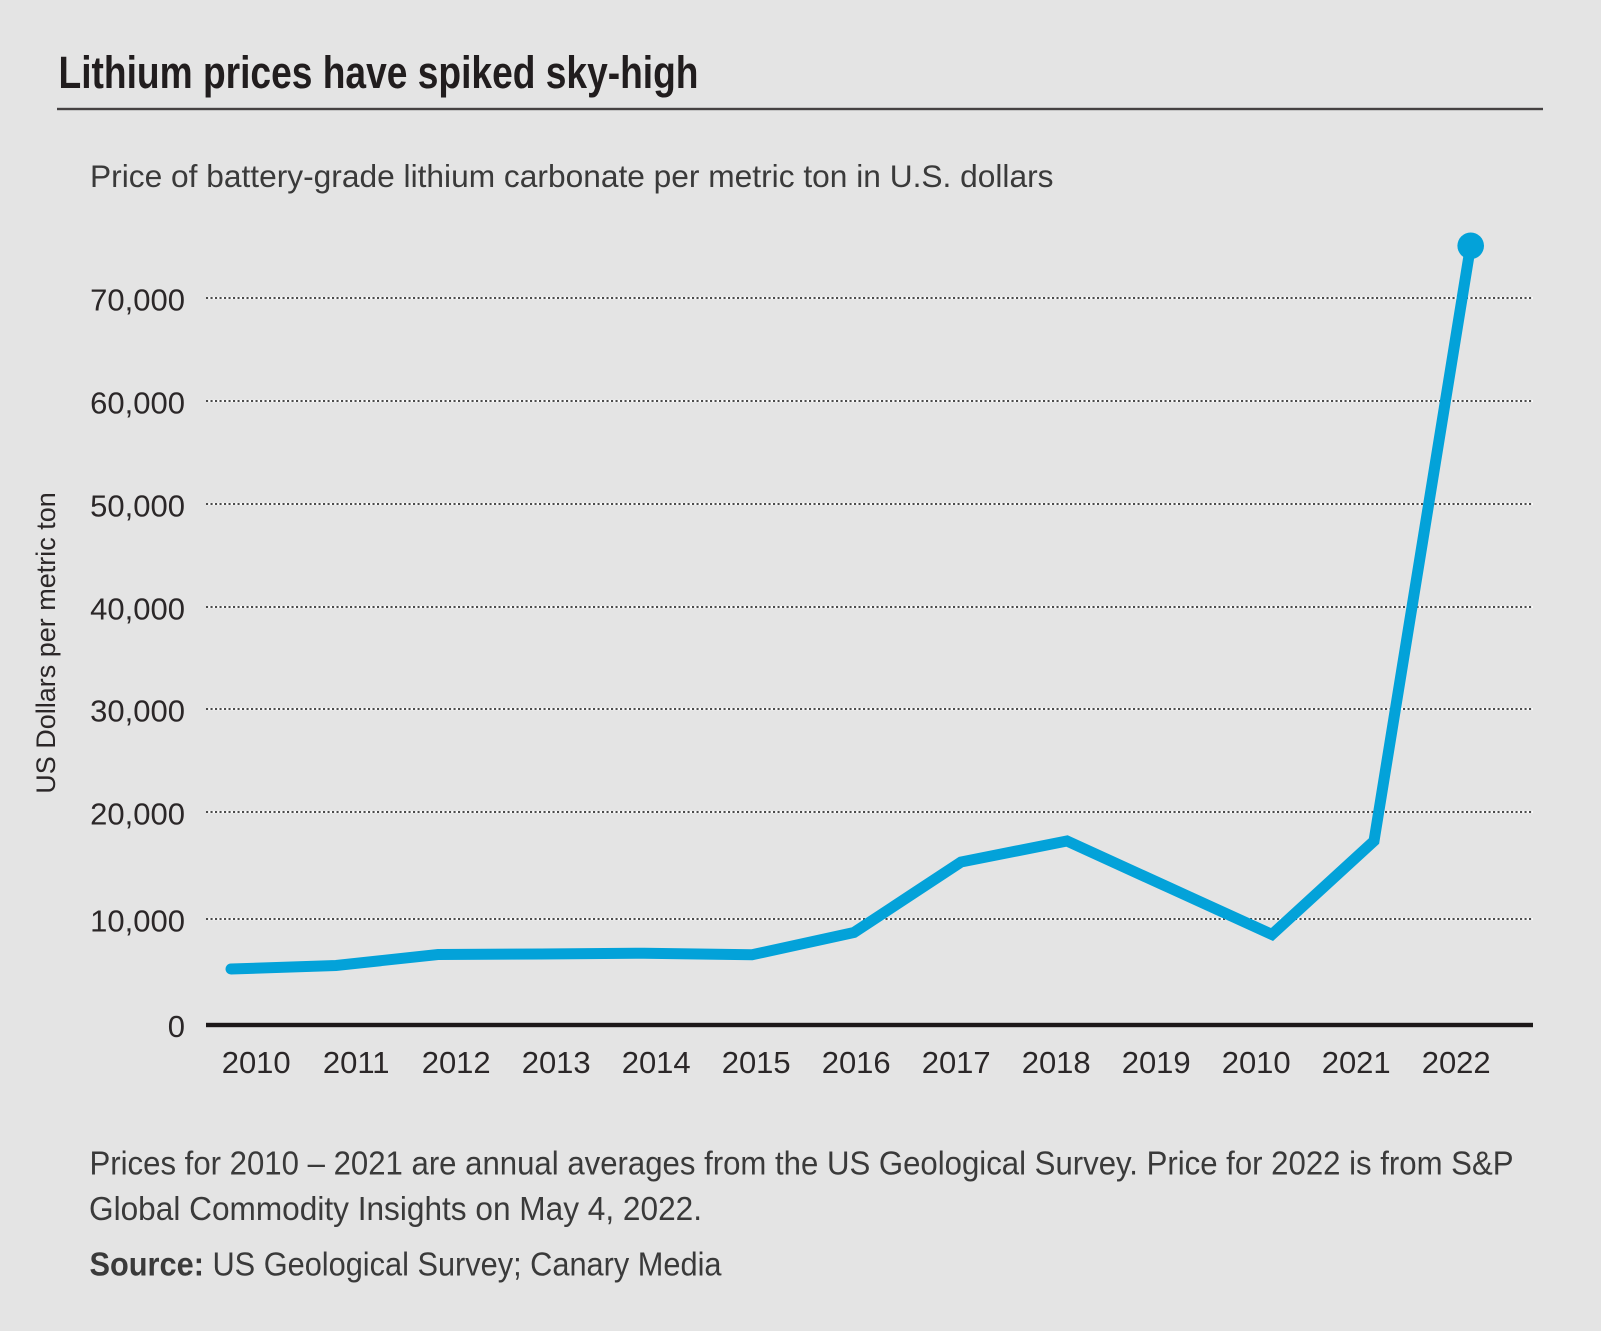 This screenshot has width=1601, height=1331. What do you see at coordinates (856, 1062) in the screenshot?
I see `svg-text: 2016` at bounding box center [856, 1062].